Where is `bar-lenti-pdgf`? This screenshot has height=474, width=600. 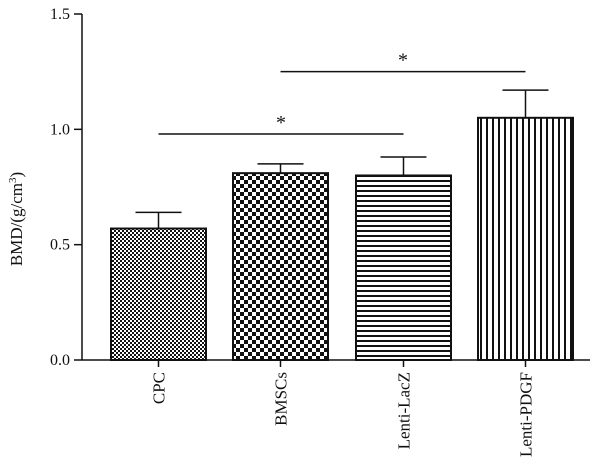
bar-lenti-pdgf is located at coordinates (525, 238).